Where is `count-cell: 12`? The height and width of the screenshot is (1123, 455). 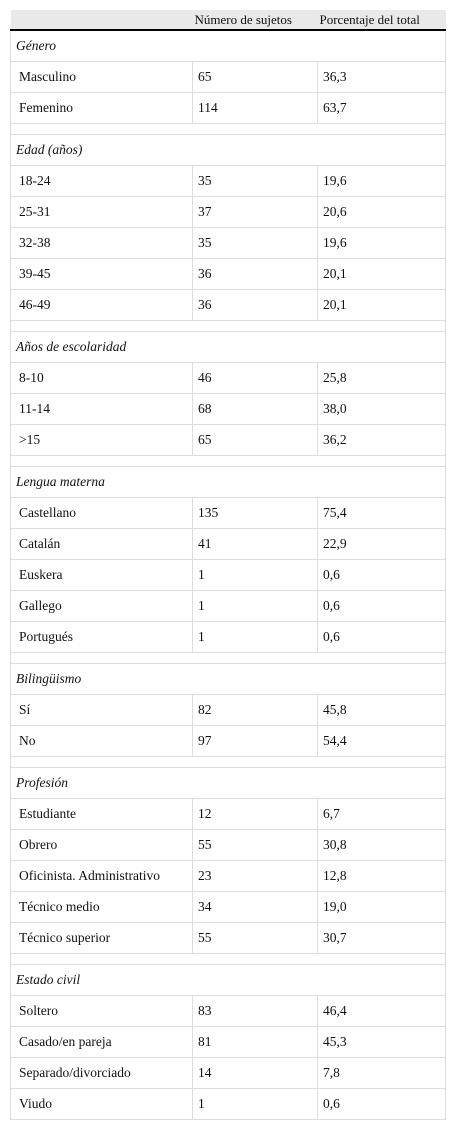
count-cell: 12 is located at coordinates (255, 814).